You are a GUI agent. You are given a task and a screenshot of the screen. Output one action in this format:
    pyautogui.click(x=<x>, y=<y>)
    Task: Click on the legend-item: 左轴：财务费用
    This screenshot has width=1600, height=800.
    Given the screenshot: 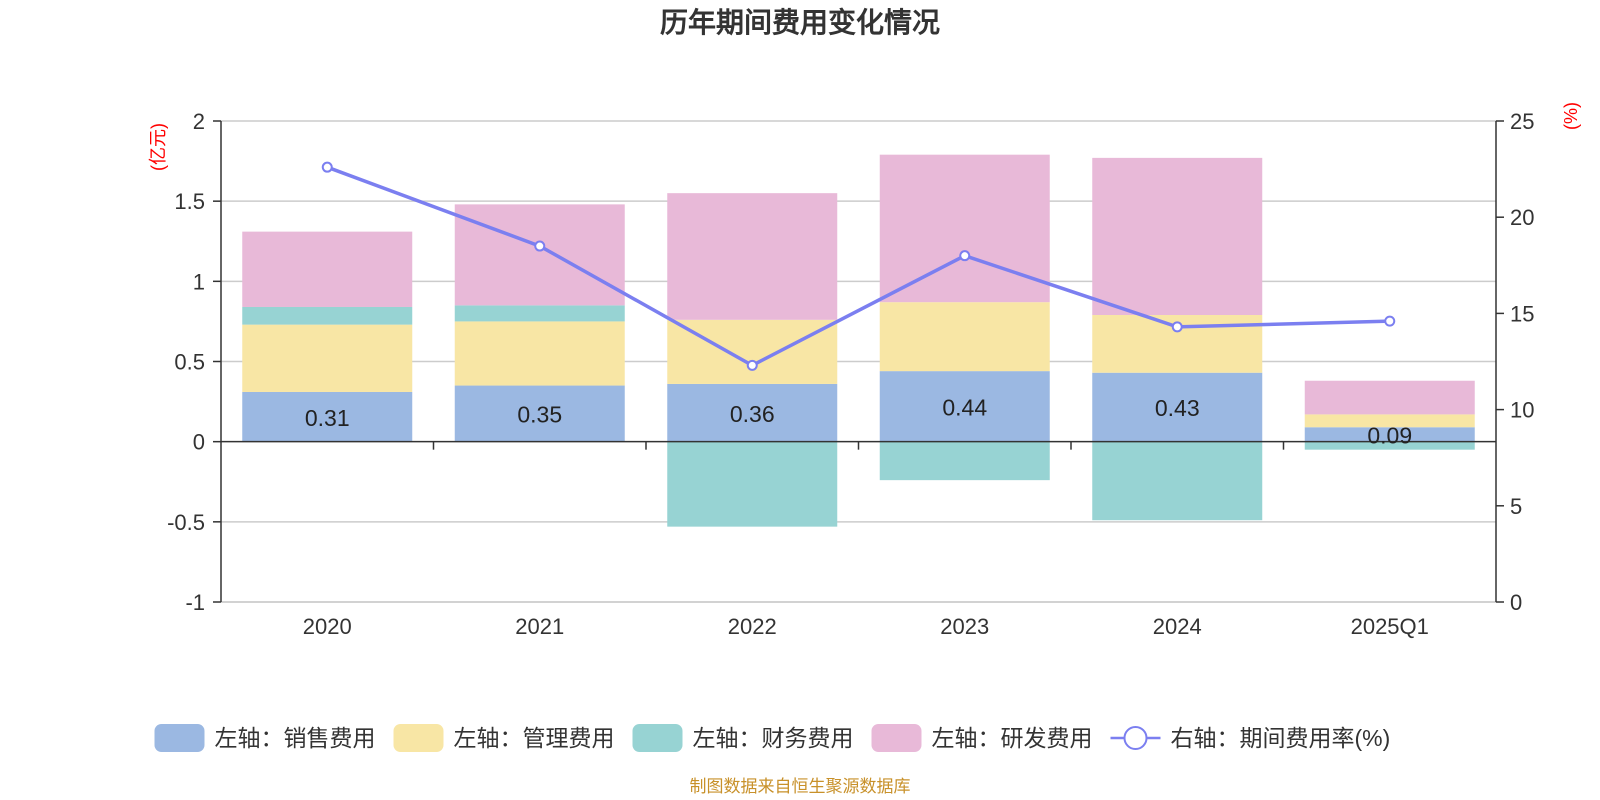 What is the action you would take?
    pyautogui.click(x=743, y=738)
    